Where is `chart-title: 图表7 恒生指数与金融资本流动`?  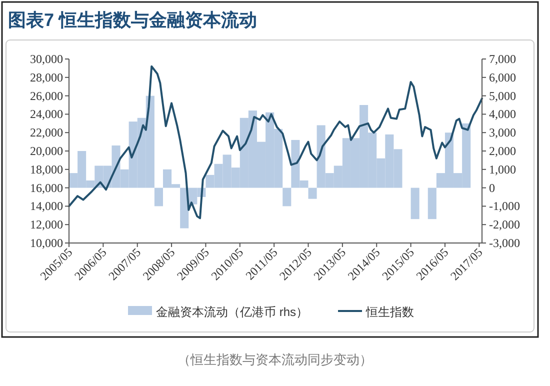
chart-title: 图表7 恒生指数与金融资本流动 is located at coordinates (133, 20).